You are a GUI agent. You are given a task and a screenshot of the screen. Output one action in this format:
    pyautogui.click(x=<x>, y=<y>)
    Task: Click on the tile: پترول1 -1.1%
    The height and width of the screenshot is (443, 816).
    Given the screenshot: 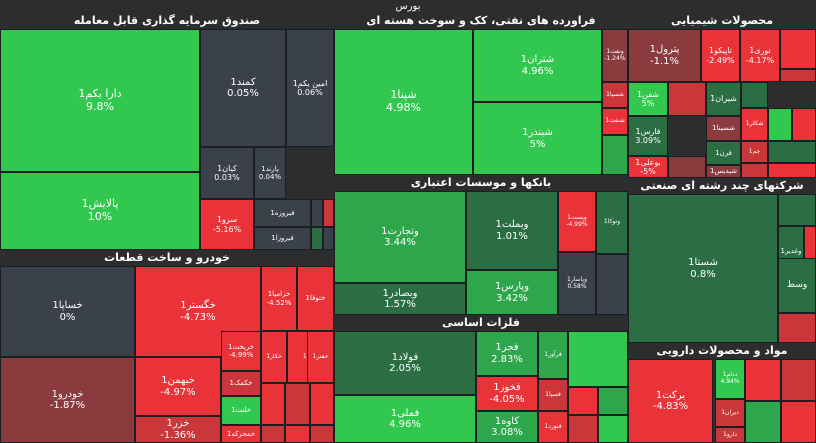 What is the action you would take?
    pyautogui.click(x=664, y=55)
    